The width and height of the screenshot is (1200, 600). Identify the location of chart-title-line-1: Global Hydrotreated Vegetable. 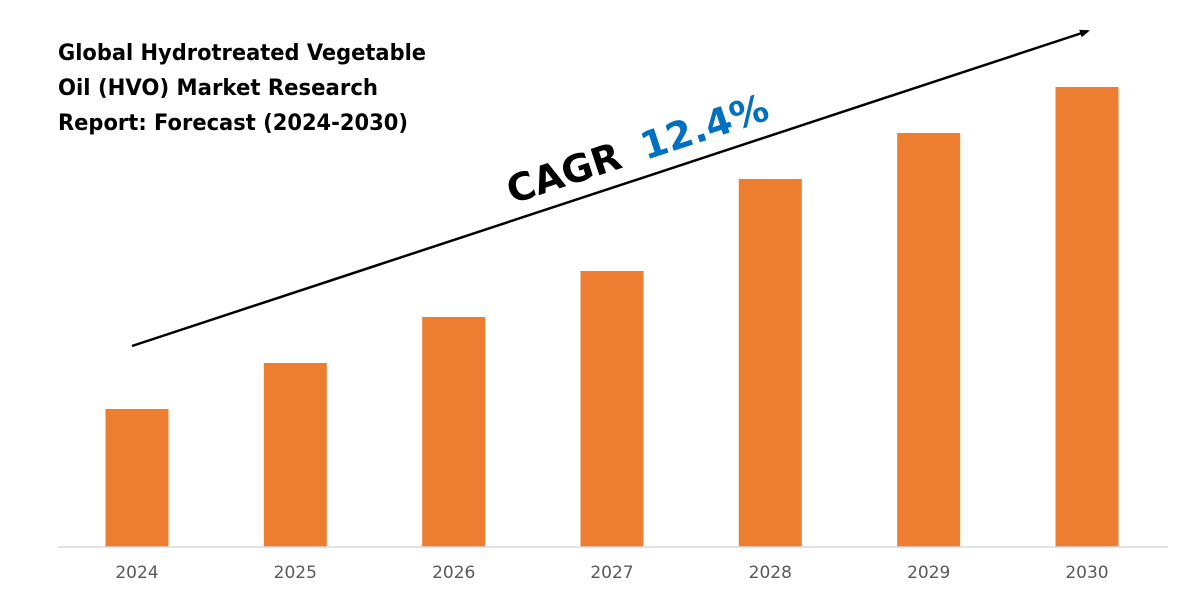
(242, 53).